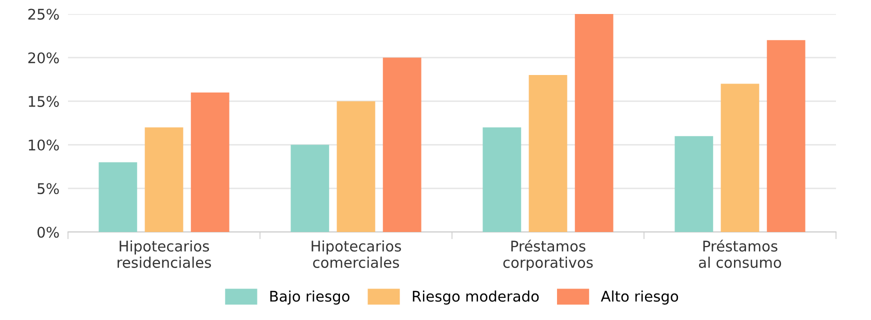  I want to click on legend-label: Alto riesgo, so click(639, 297).